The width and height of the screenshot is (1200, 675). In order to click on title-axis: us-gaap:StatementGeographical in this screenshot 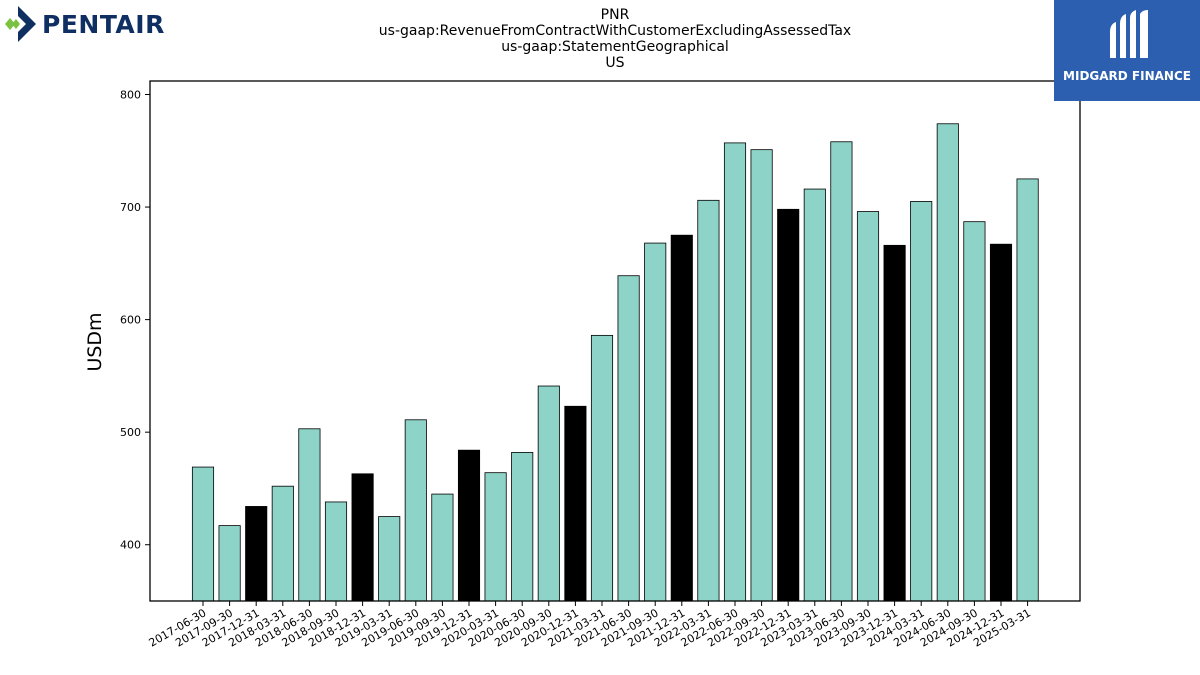, I will do `click(615, 47)`.